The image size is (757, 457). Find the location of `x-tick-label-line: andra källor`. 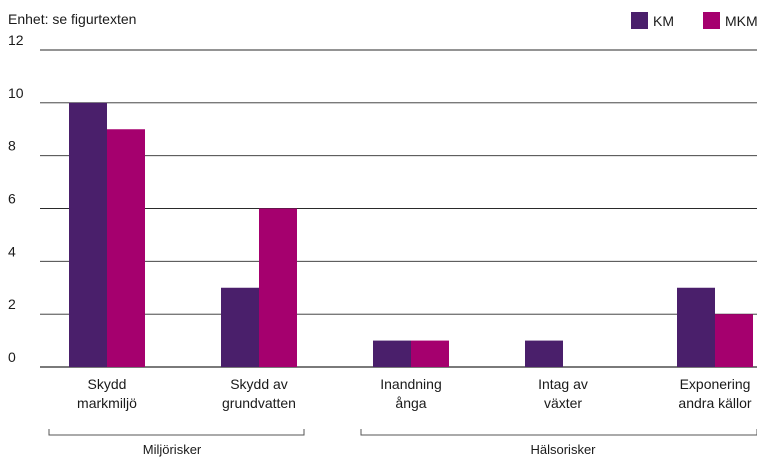

x-tick-label-line: andra källor is located at coordinates (714, 403).